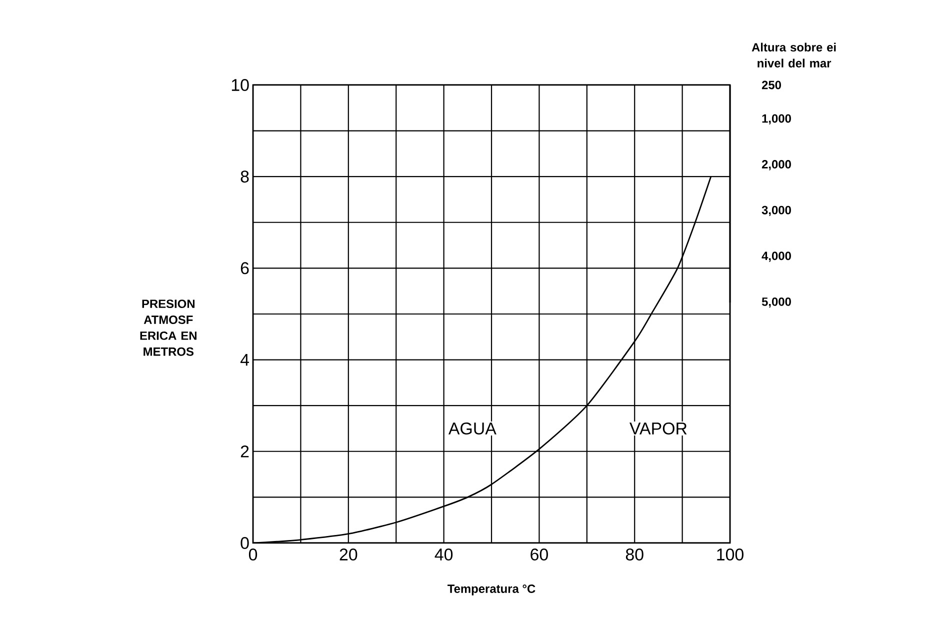 The width and height of the screenshot is (938, 626). Describe the element at coordinates (244, 360) in the screenshot. I see `y-tick-label: 4` at that location.